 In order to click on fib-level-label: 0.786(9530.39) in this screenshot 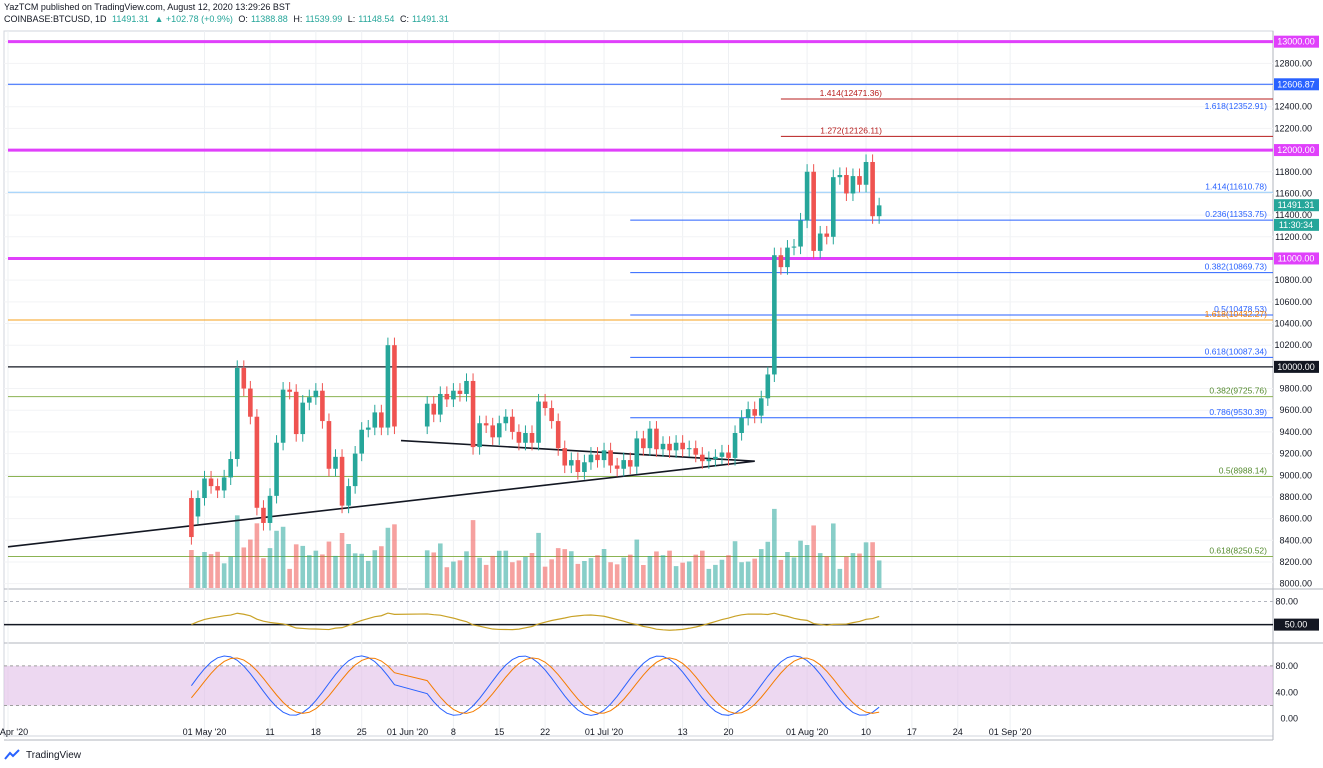, I will do `click(1238, 412)`.